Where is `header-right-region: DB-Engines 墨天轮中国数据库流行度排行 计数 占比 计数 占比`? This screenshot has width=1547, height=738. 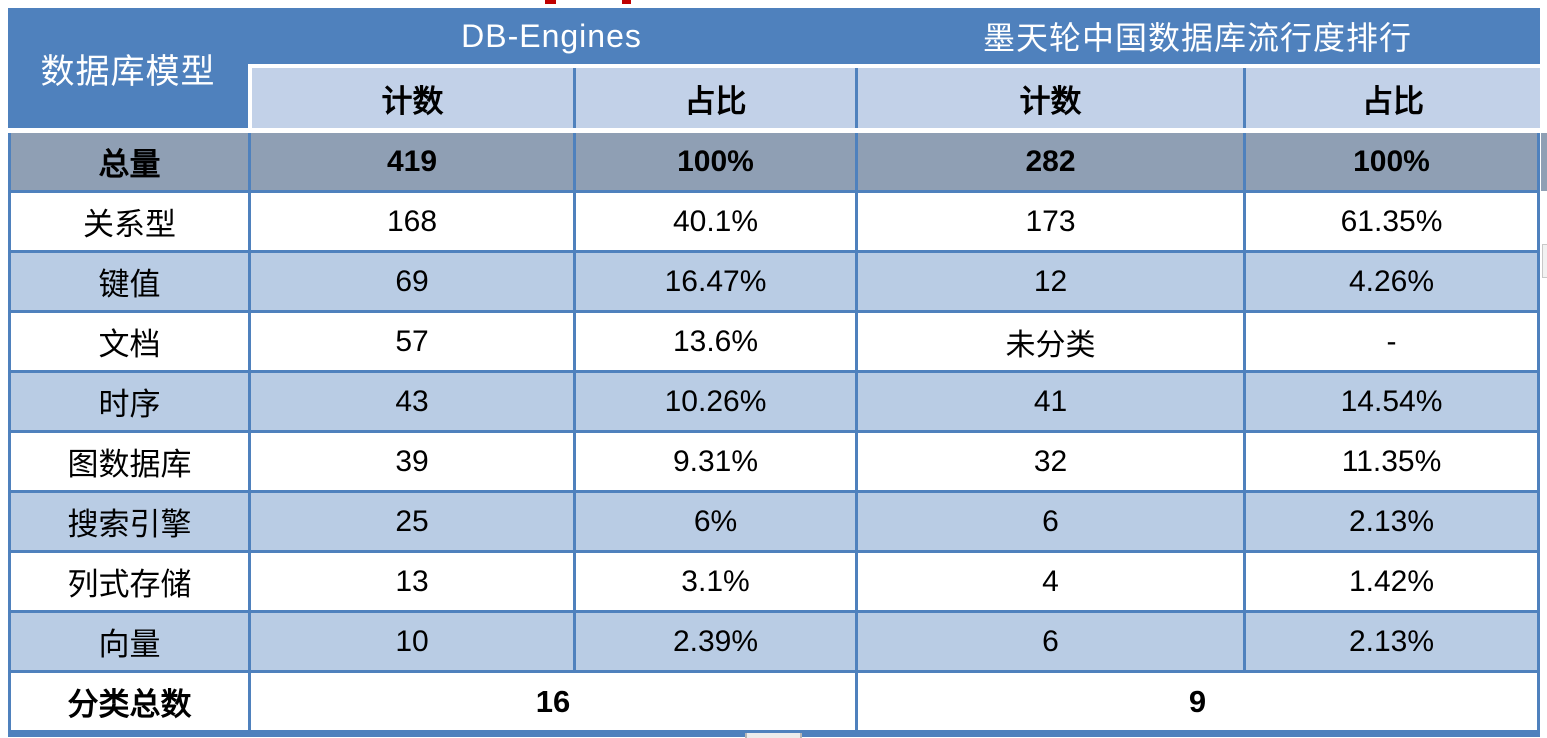
header-right-region: DB-Engines 墨天轮中国数据库流行度排行 计数 占比 计数 占比 is located at coordinates (894, 68).